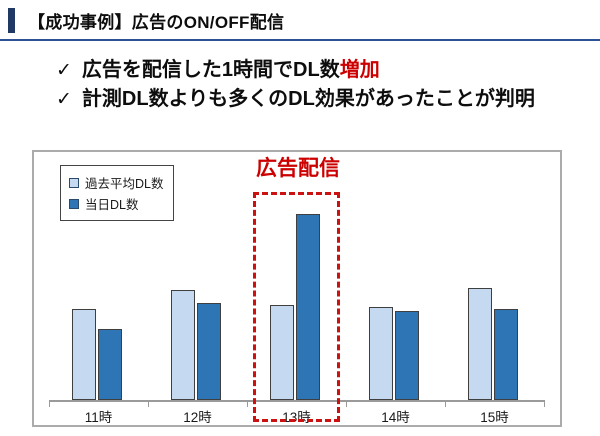 The height and width of the screenshot is (436, 600). I want to click on annotation-dashed-box, so click(296, 307).